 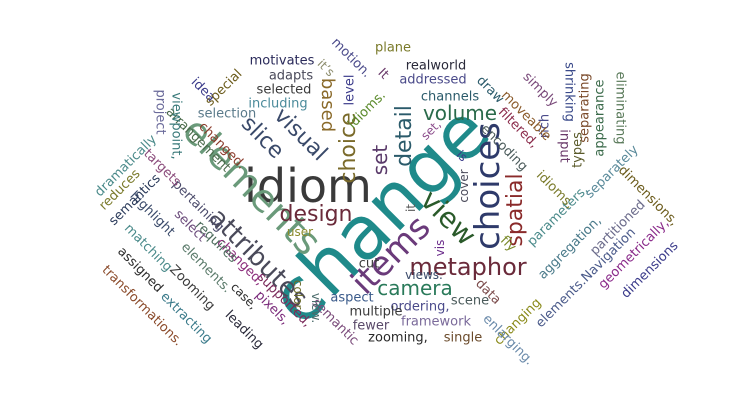 I want to click on word-metaphor: metaphor, so click(x=468, y=267).